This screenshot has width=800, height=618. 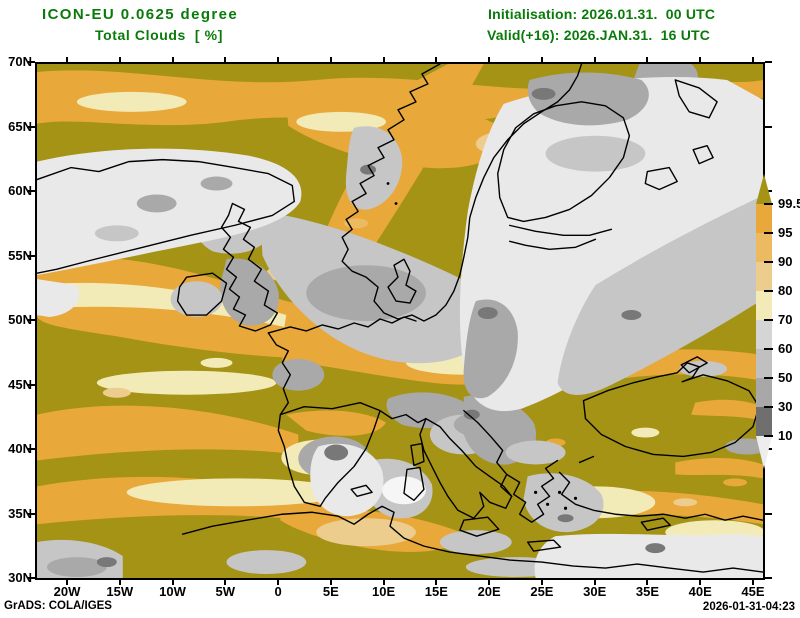 What do you see at coordinates (20, 319) in the screenshot?
I see `lat-label: 50N` at bounding box center [20, 319].